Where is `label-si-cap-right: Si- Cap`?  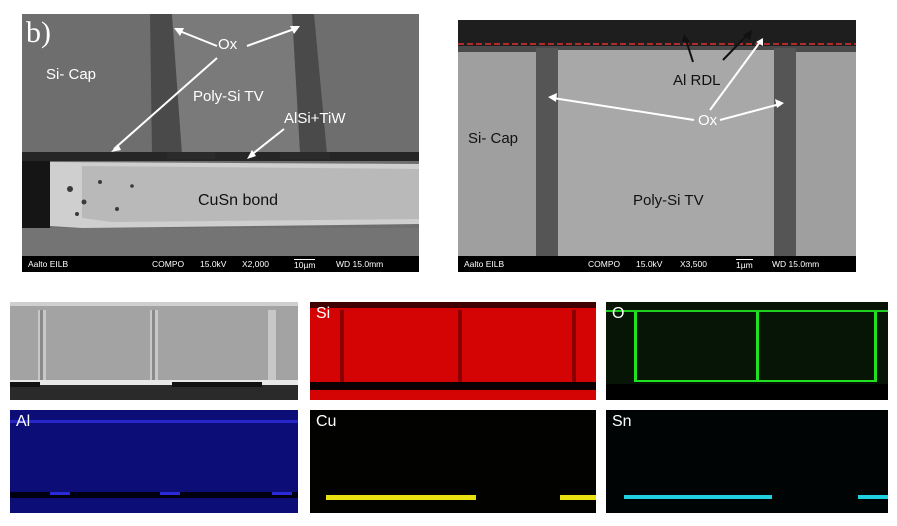 label-si-cap-right: Si- Cap is located at coordinates (493, 138).